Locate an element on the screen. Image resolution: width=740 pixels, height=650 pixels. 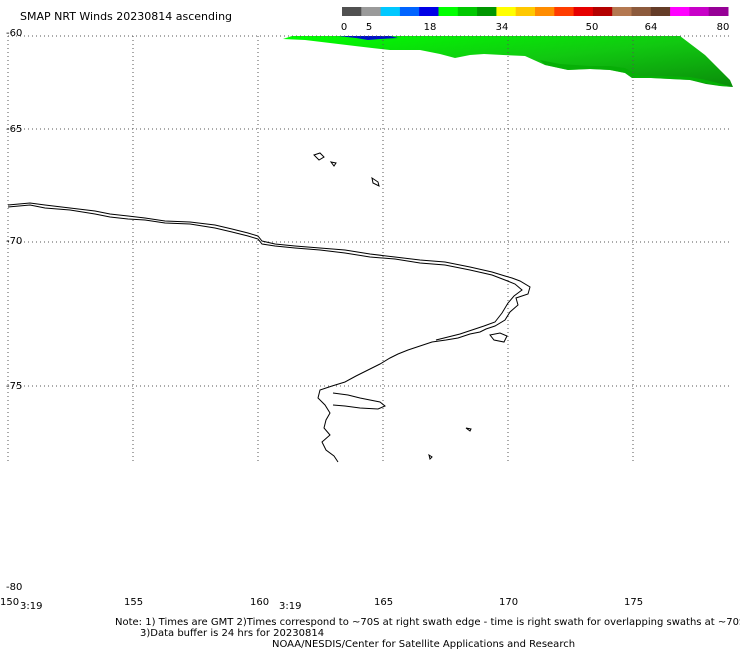
colorbar-label: 0 is located at coordinates (344, 27).